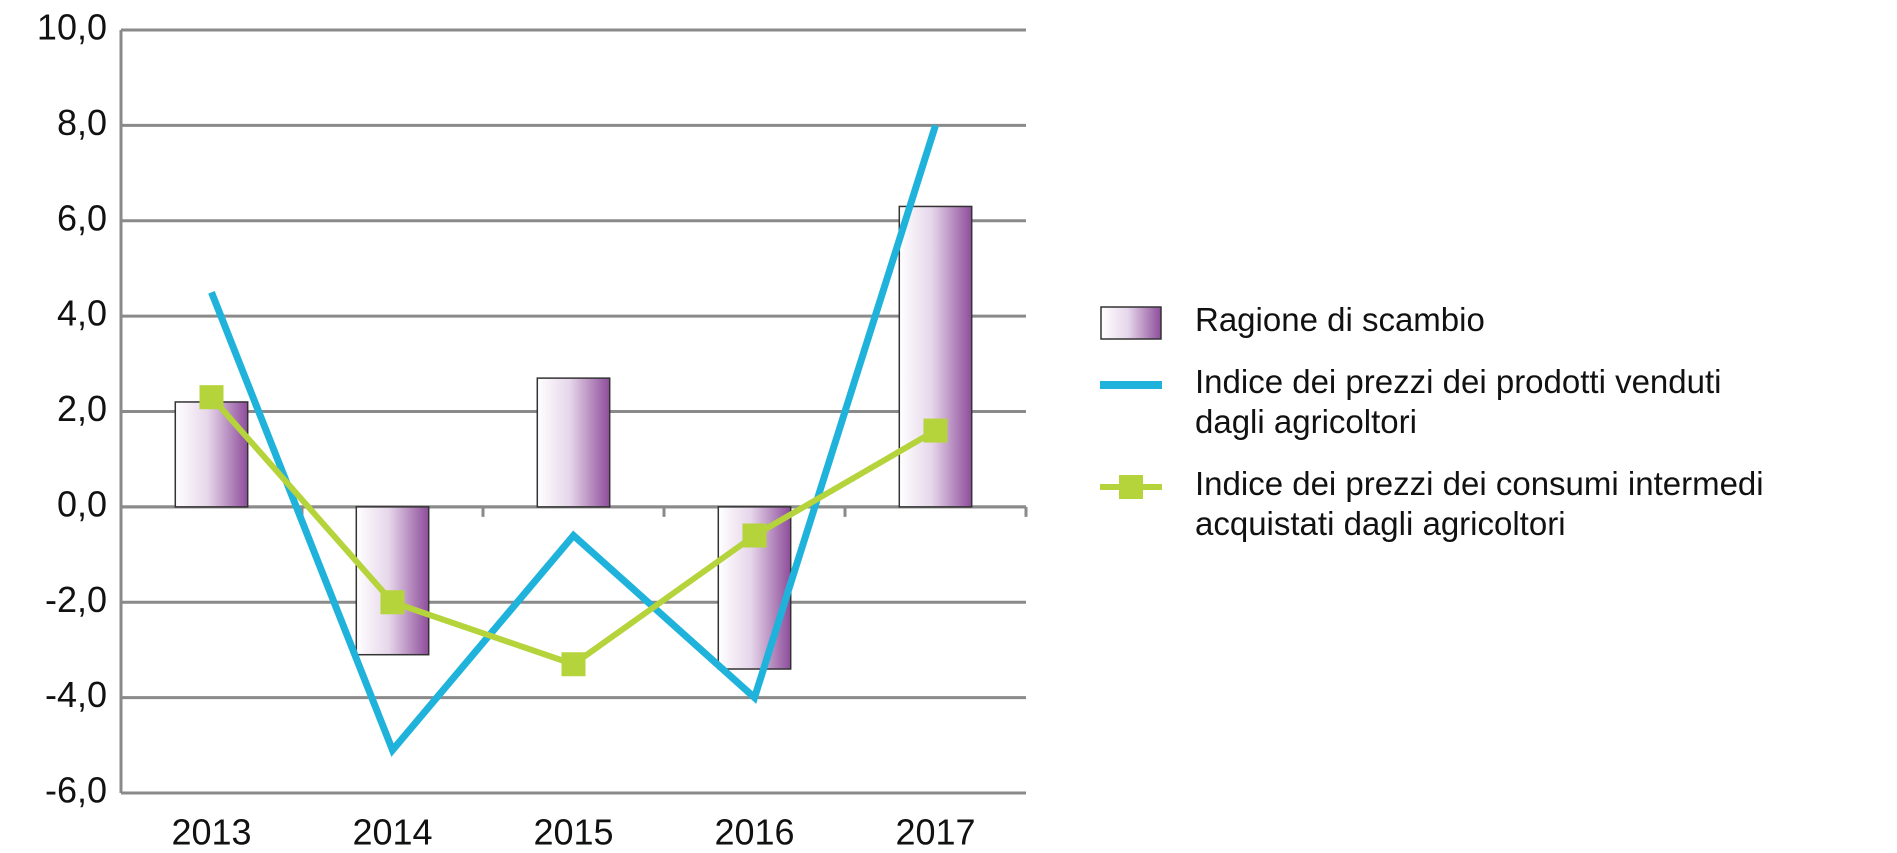 The height and width of the screenshot is (853, 1897). Describe the element at coordinates (76, 790) in the screenshot. I see `y-tick-label: -6,0` at that location.